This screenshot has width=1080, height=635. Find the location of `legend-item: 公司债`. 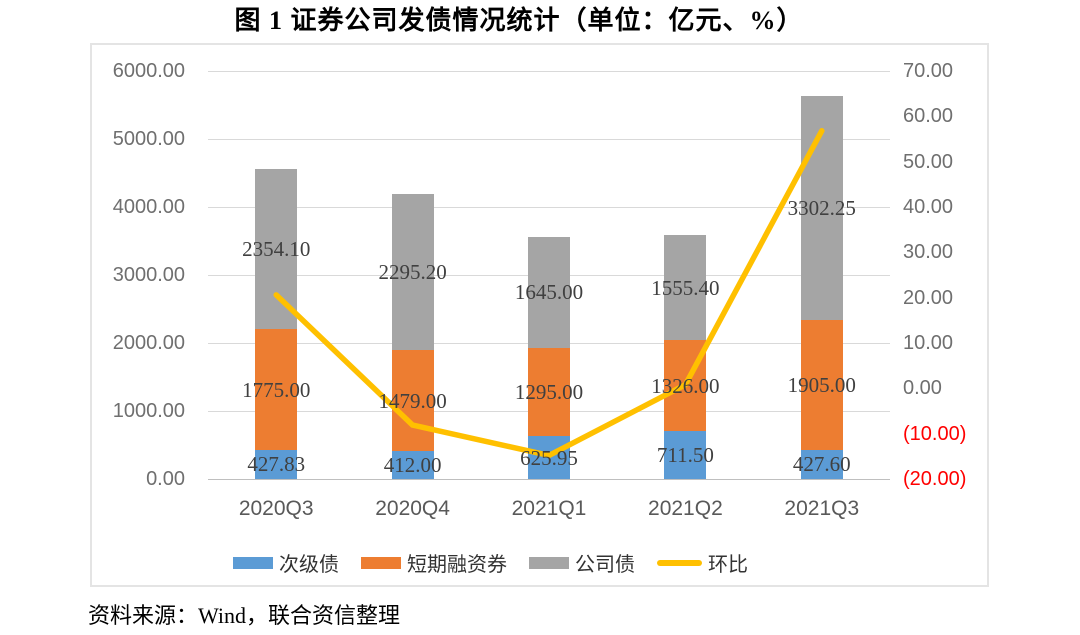

legend-item: 公司债 is located at coordinates (582, 562).